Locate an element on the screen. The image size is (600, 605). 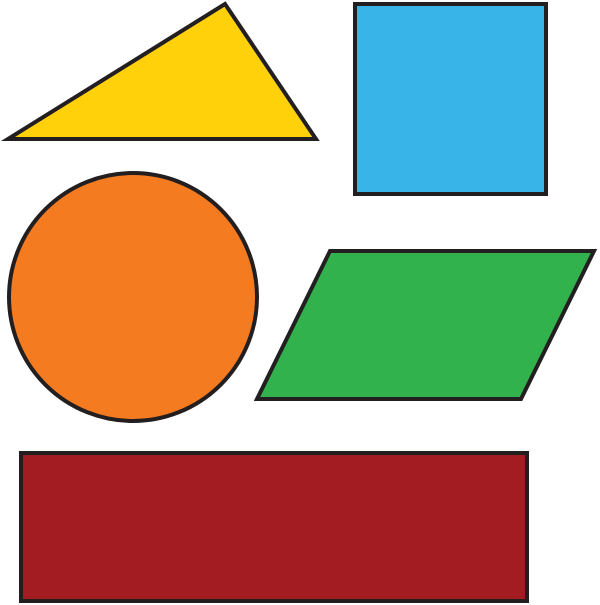
green-parallelogram is located at coordinates (425, 325).